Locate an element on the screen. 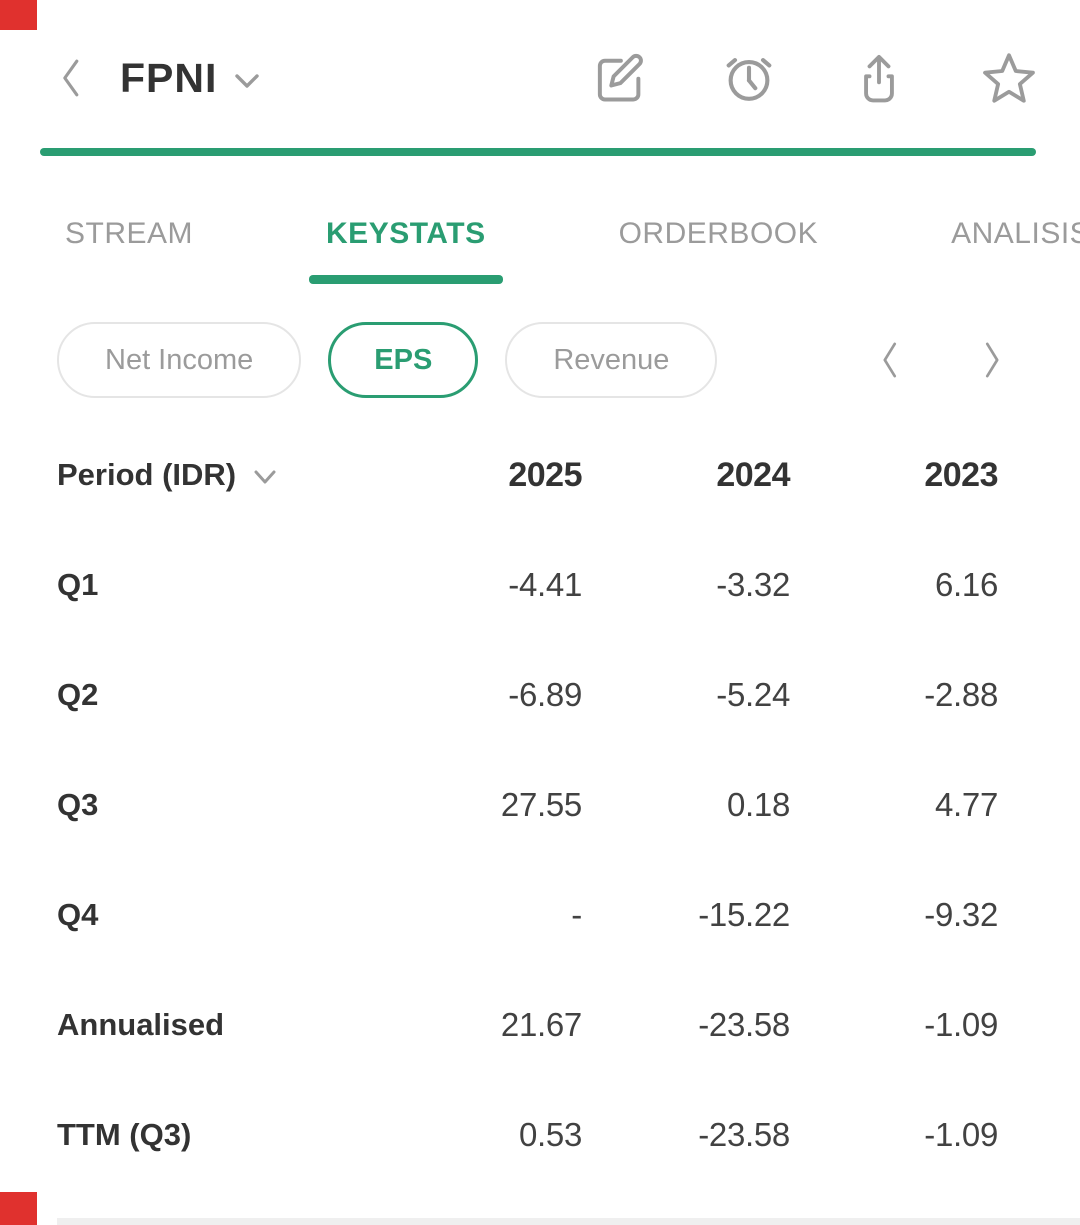 The height and width of the screenshot is (1225, 1080). cell-value: -3.32 is located at coordinates (753, 584).